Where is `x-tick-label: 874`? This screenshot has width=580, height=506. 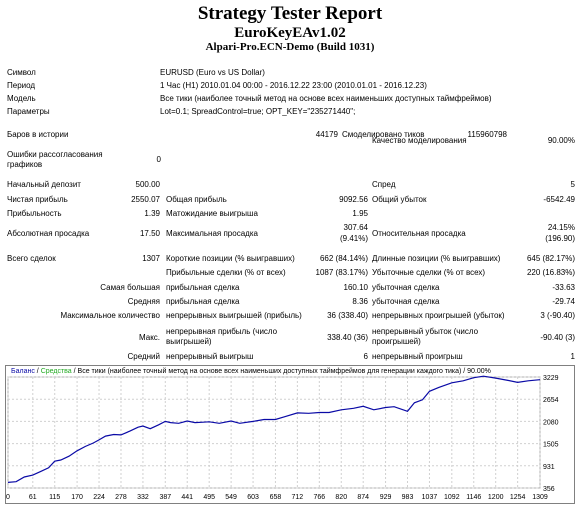 x-tick-label: 874 is located at coordinates (363, 497).